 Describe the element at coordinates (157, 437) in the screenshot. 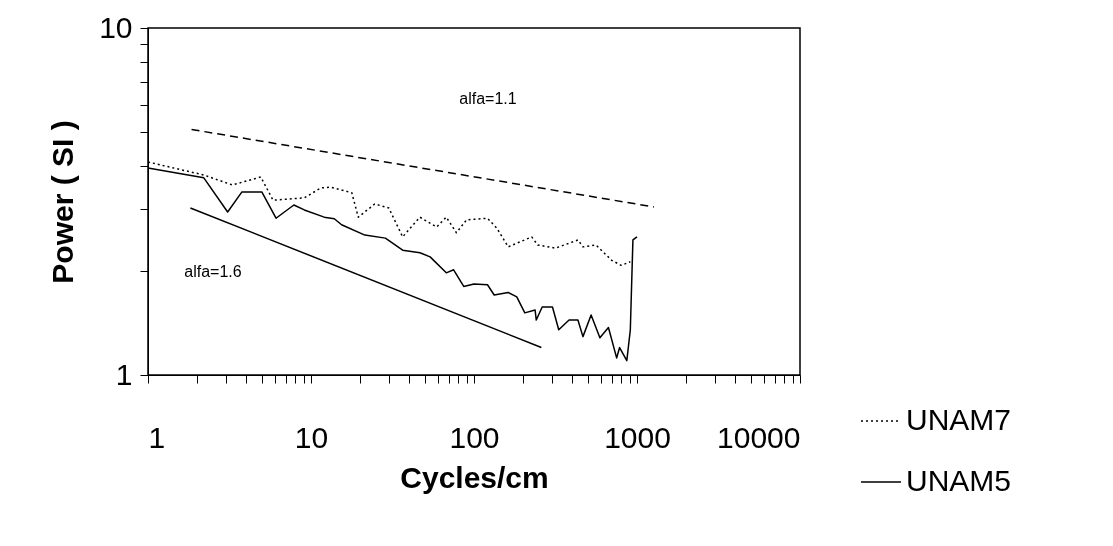

I see `x-tick-label: 1` at that location.